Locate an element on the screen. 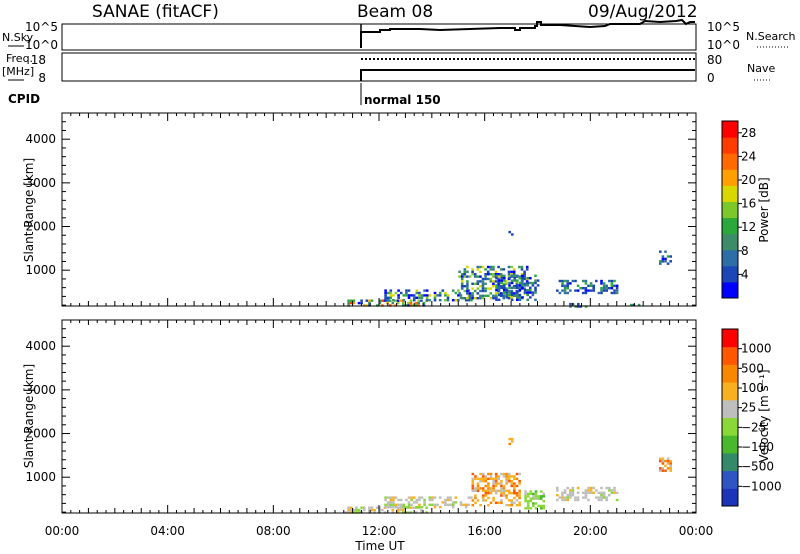 The image size is (800, 554). nsky-strip: N.Sky 10^5 10^0 10^5 10^0 N.Search is located at coordinates (399, 35).